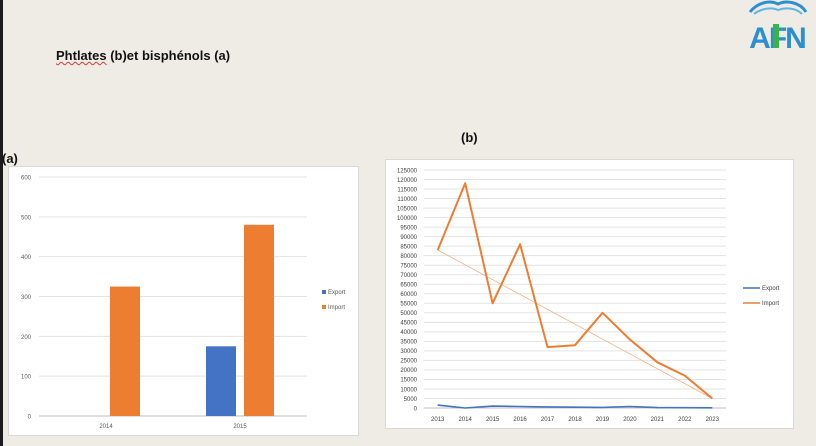 The width and height of the screenshot is (816, 446). What do you see at coordinates (408, 276) in the screenshot?
I see `y-tick-label: 70000` at bounding box center [408, 276].